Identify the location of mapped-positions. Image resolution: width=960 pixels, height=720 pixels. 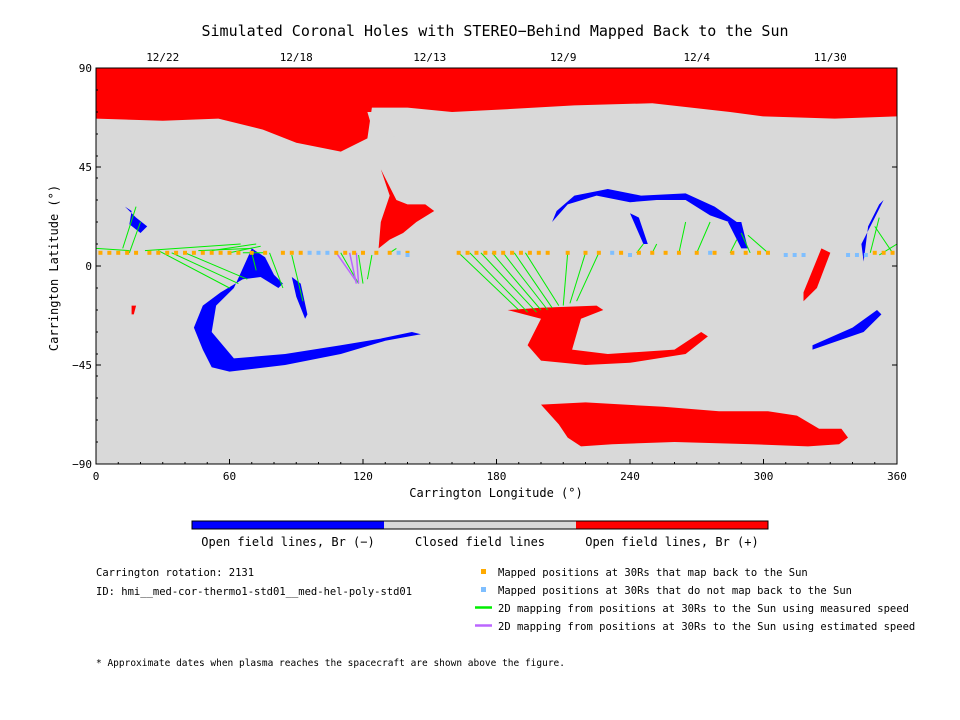
(496, 253).